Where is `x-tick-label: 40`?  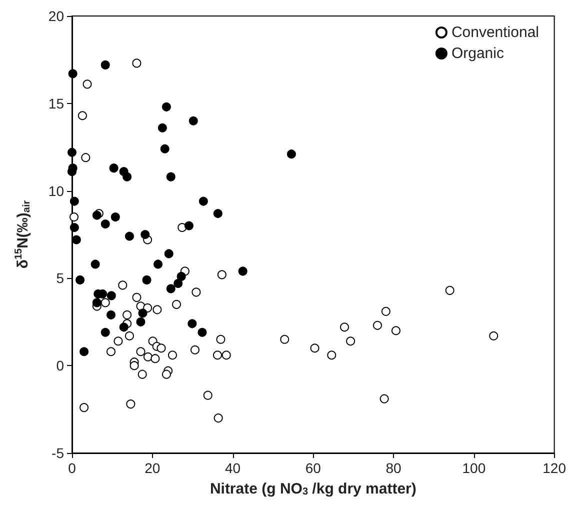
x-tick-label: 40 is located at coordinates (232, 468).